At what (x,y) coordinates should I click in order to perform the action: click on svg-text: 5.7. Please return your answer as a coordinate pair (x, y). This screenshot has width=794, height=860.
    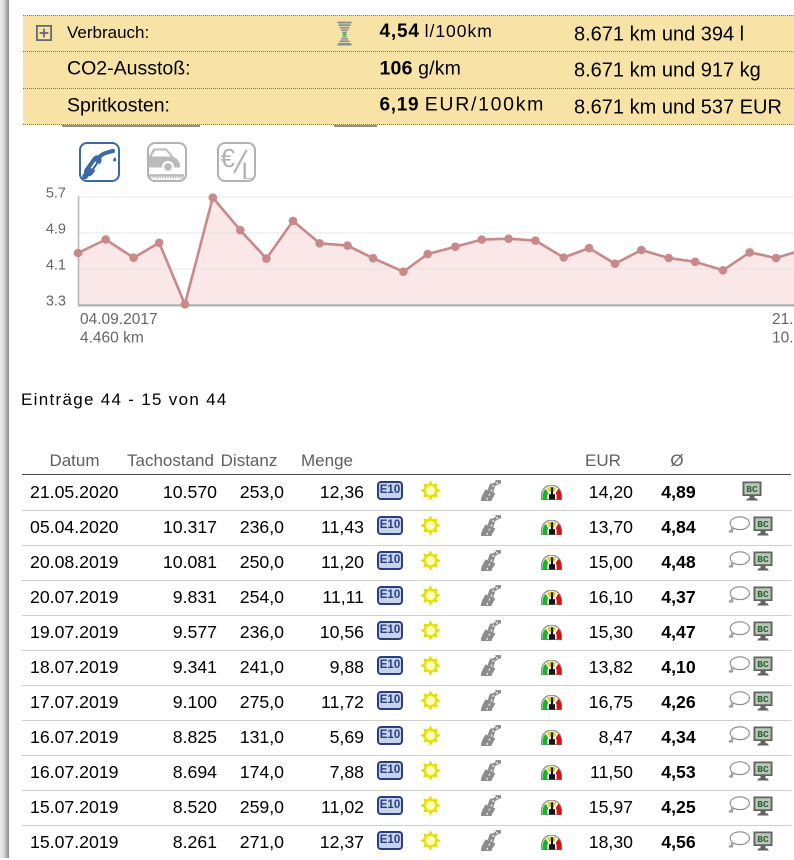
    Looking at the image, I should click on (56, 194).